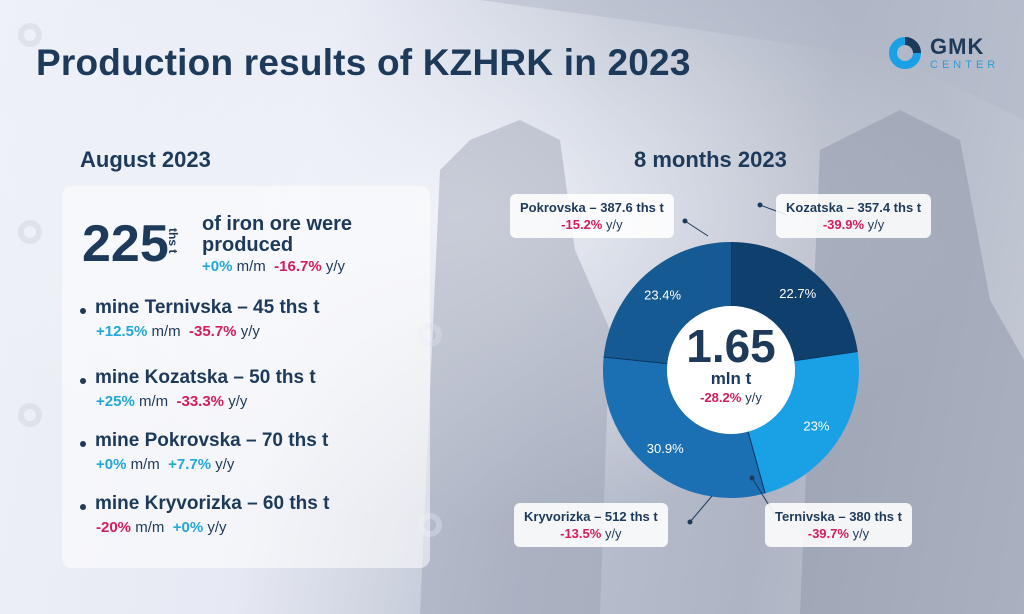  I want to click on callout-name: Kryvorizka – 512 ths t, so click(591, 516).